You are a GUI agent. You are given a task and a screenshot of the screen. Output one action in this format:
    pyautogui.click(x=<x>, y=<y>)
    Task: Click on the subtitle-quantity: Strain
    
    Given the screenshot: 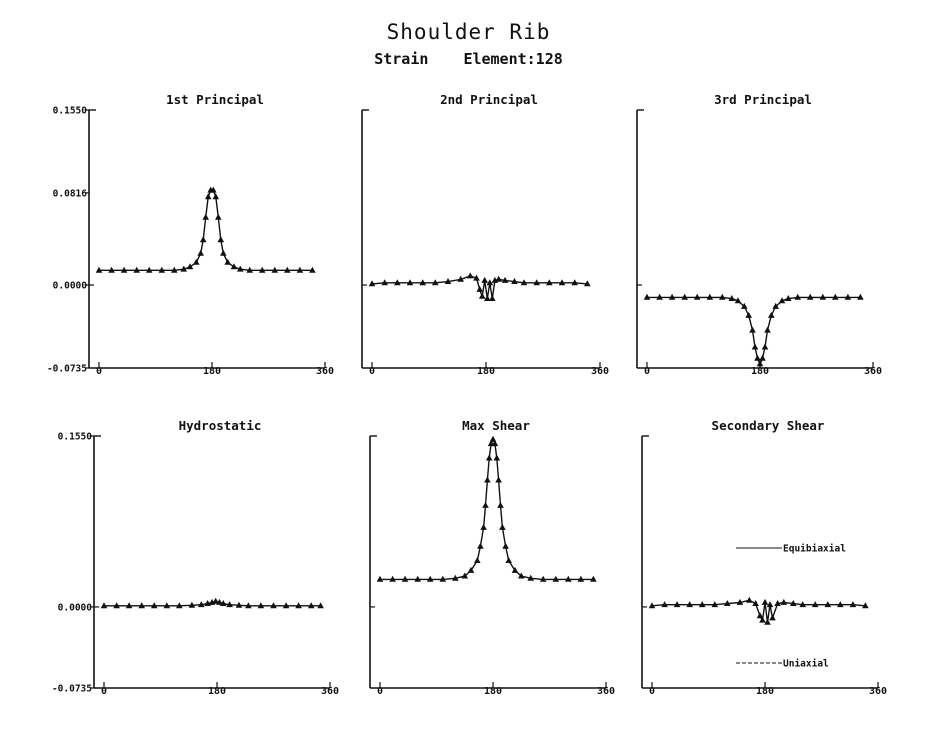 What is the action you would take?
    pyautogui.click(x=401, y=59)
    